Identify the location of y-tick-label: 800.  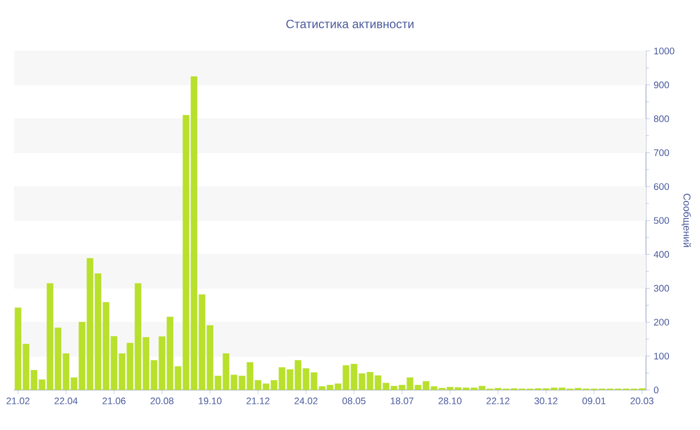
(661, 118).